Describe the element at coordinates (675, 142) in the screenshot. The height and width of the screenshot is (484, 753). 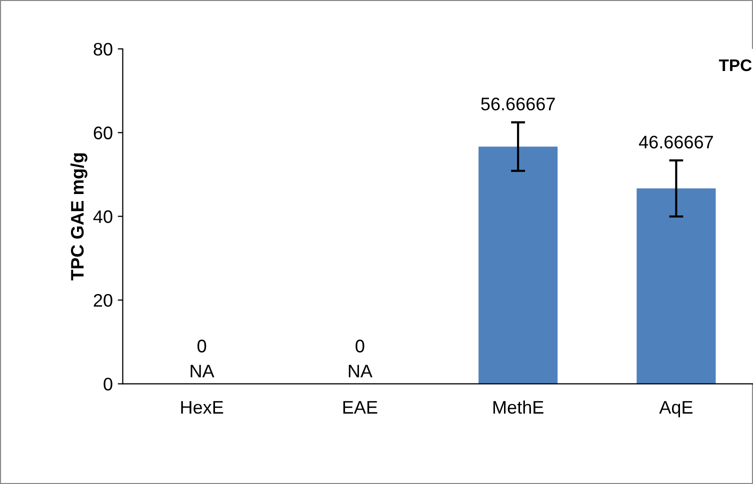
I see `data-label: 46.66667` at that location.